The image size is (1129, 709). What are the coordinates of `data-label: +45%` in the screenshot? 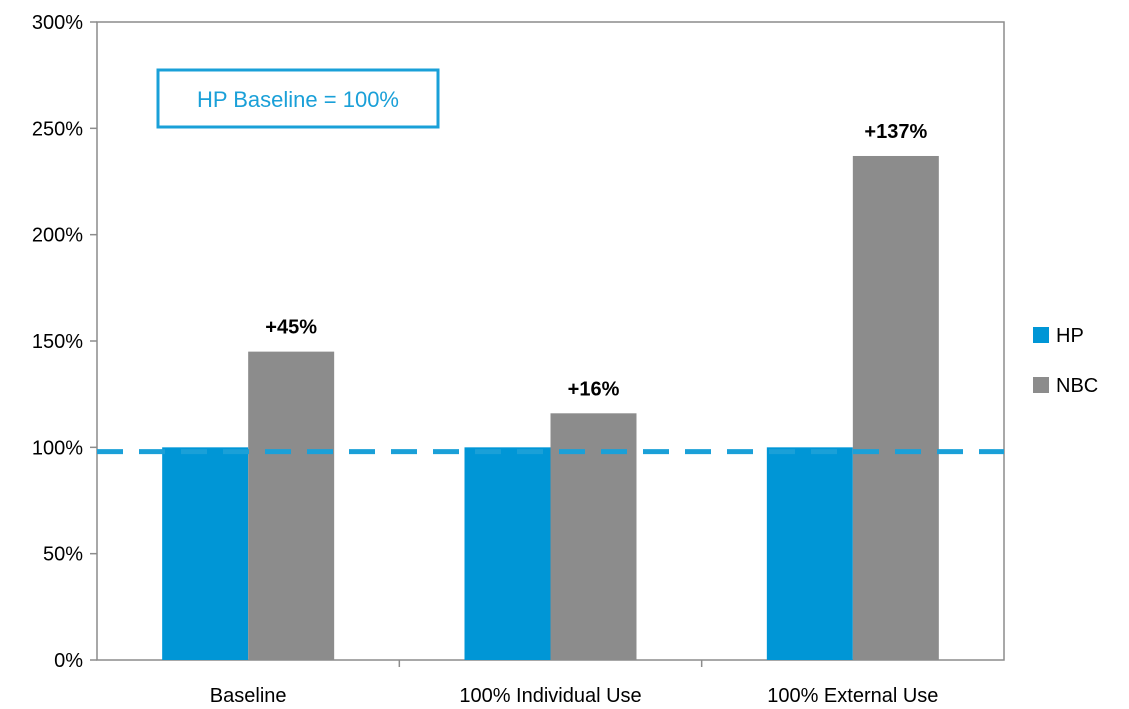 It's located at (291, 328).